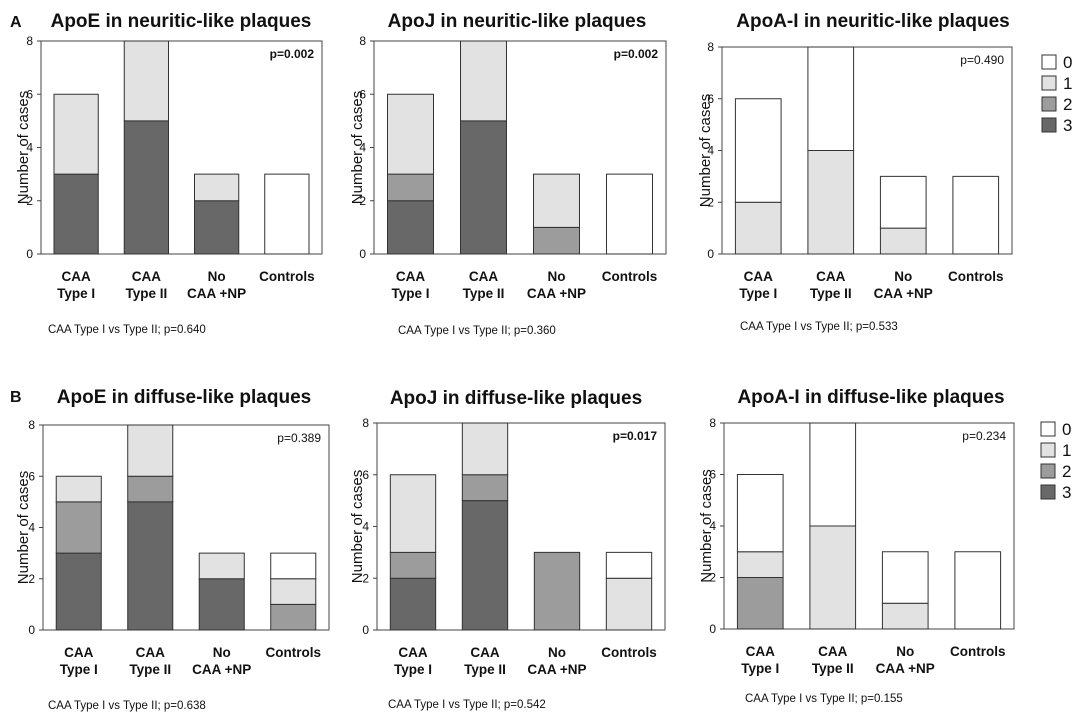  What do you see at coordinates (824, 699) in the screenshot?
I see `comparison-note: CAA Type I vs Type II; p=0.155` at bounding box center [824, 699].